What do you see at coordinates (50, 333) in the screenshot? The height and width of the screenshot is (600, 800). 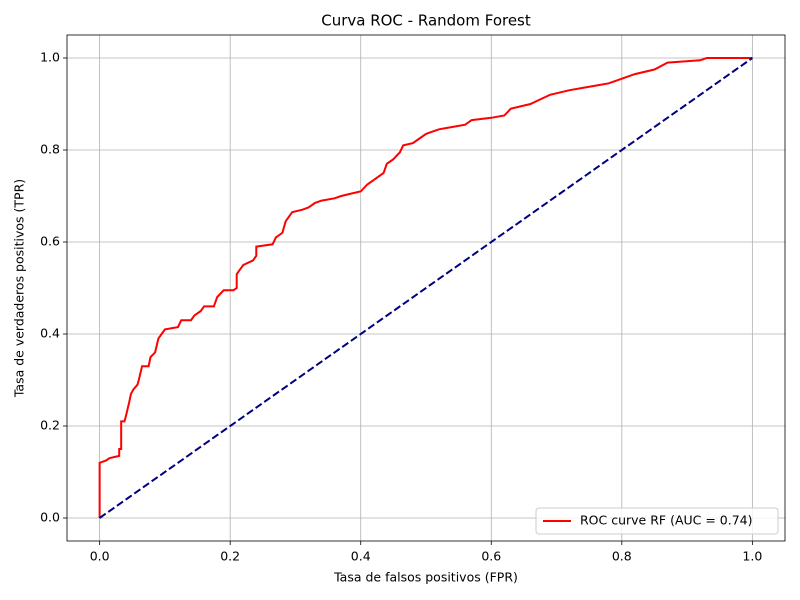 I see `y-tick-label: 0.4` at bounding box center [50, 333].